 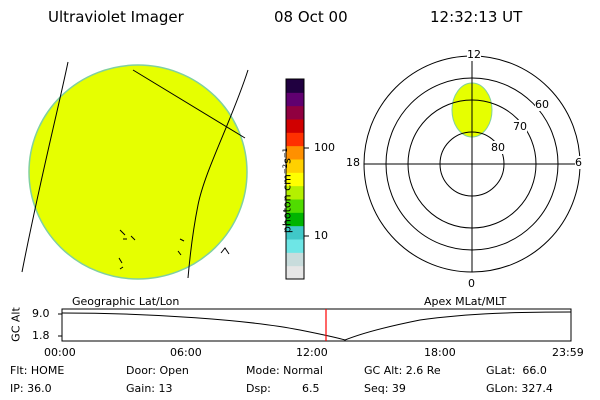 I want to click on polar-label-mlt-18: 18, so click(x=353, y=162).